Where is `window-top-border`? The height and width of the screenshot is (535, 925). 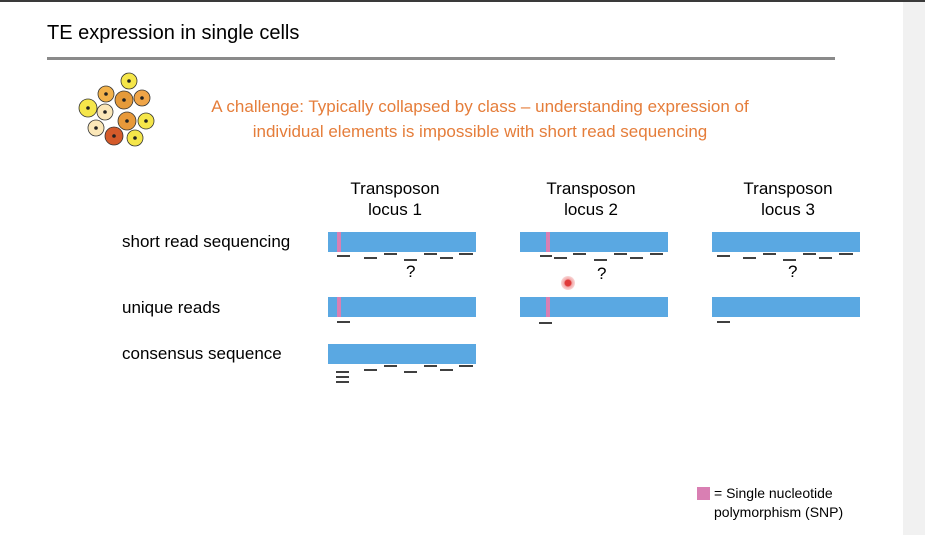 window-top-border is located at coordinates (462, 1).